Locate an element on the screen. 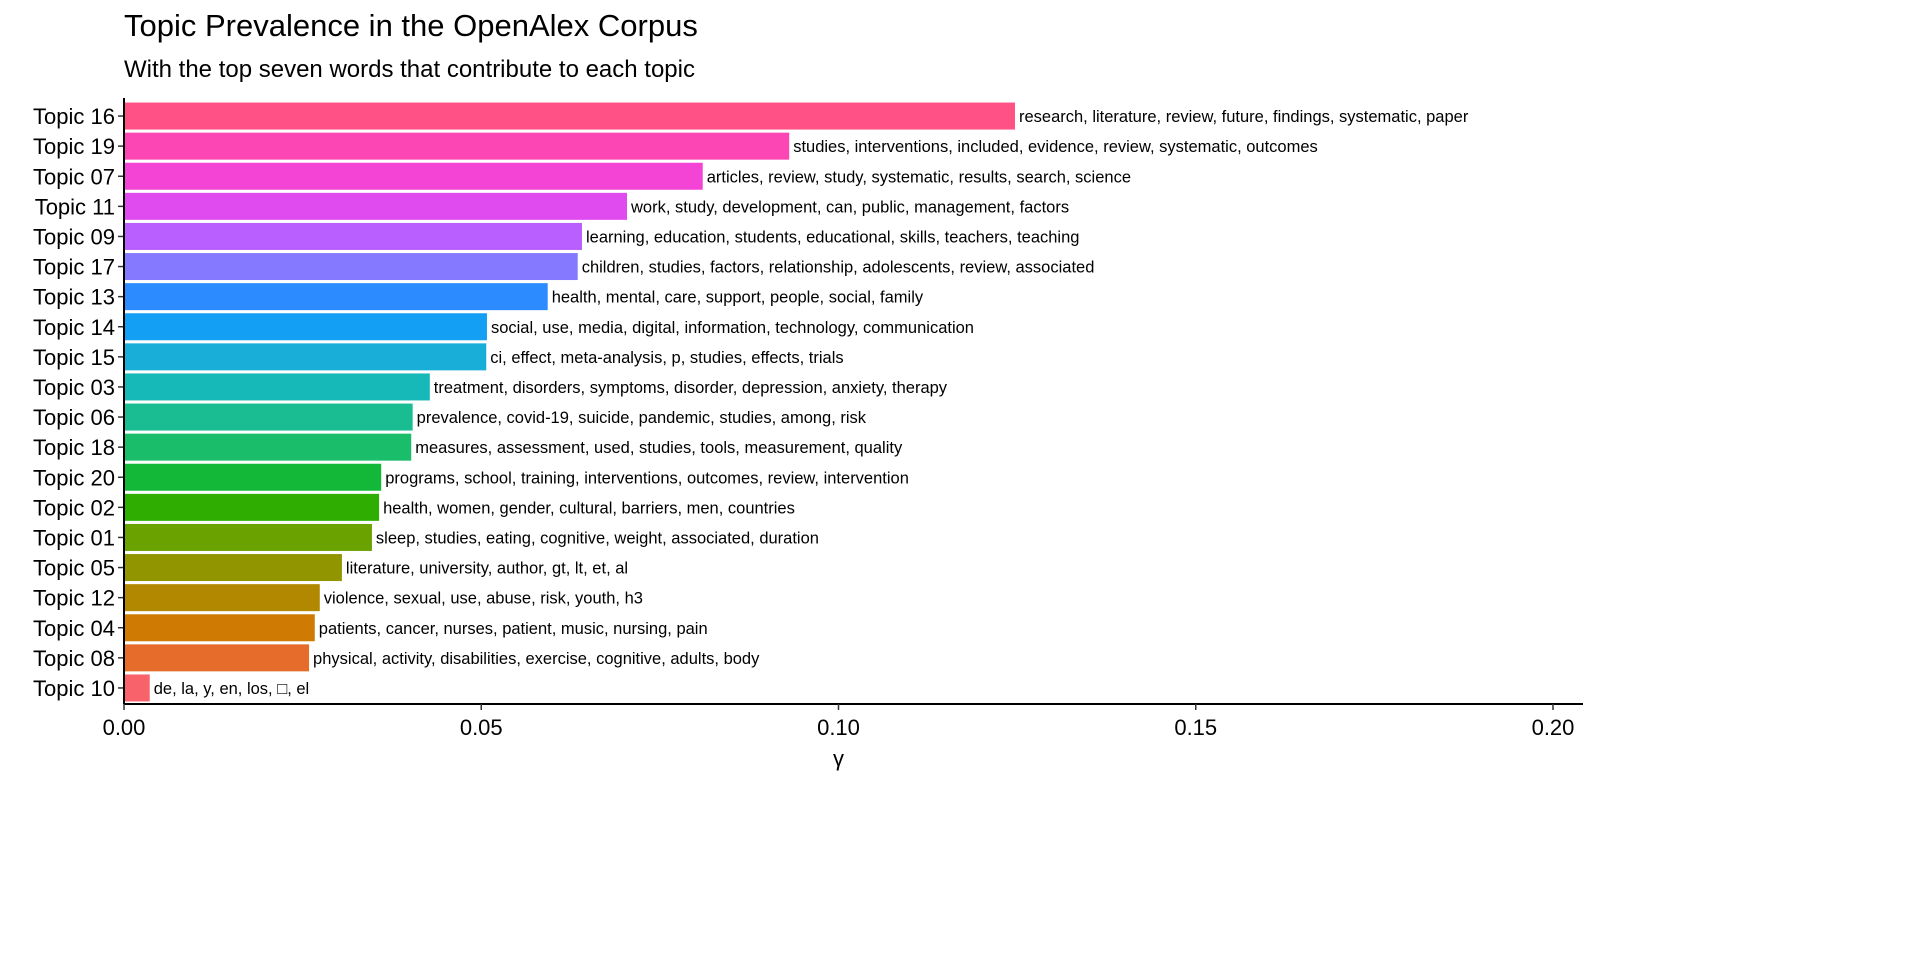  chart-title: Topic Prevalence in the OpenAlex Corpus is located at coordinates (411, 25).